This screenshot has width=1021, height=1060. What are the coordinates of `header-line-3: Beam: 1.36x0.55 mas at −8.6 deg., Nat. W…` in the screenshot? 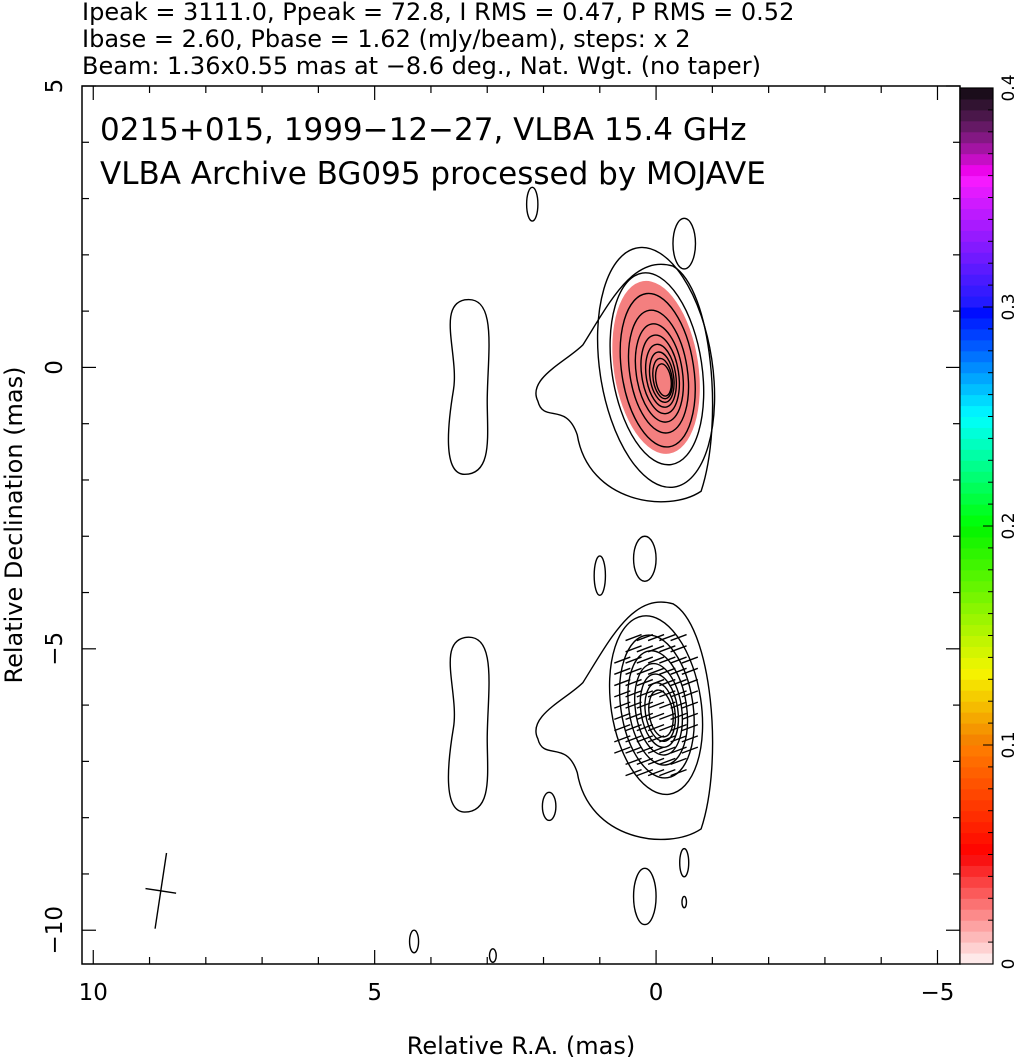 It's located at (421, 66).